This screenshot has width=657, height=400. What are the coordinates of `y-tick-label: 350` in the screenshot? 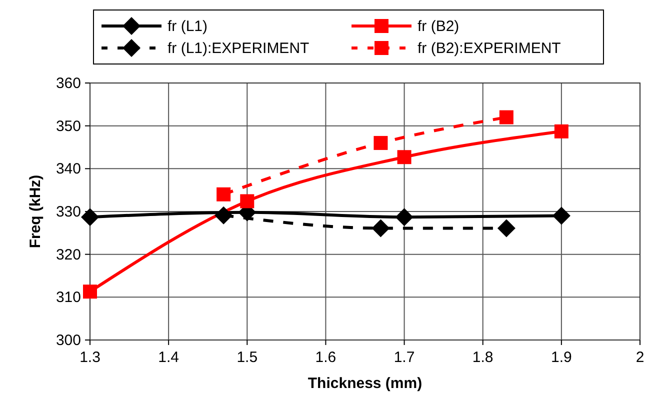 It's located at (68, 126).